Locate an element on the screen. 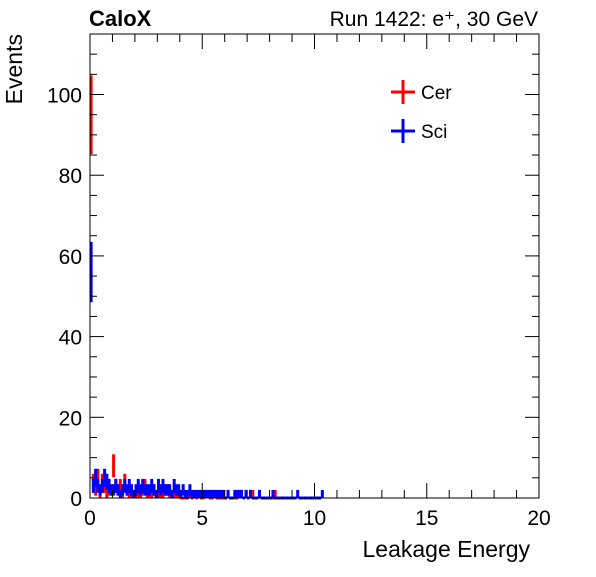  y-tick-label: 0 is located at coordinates (76, 499).